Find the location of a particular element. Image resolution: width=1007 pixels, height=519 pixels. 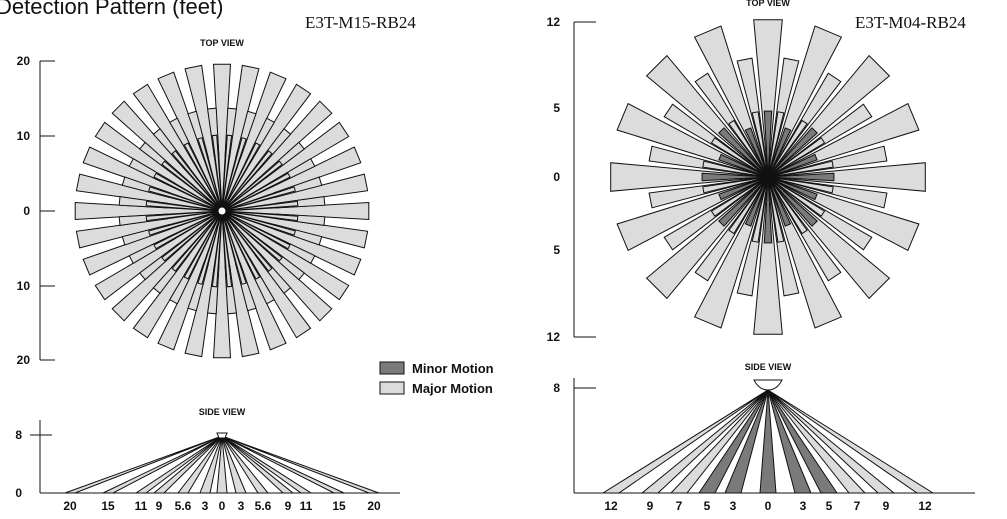

right-top-view-title: TOP VIEW is located at coordinates (768, 4).